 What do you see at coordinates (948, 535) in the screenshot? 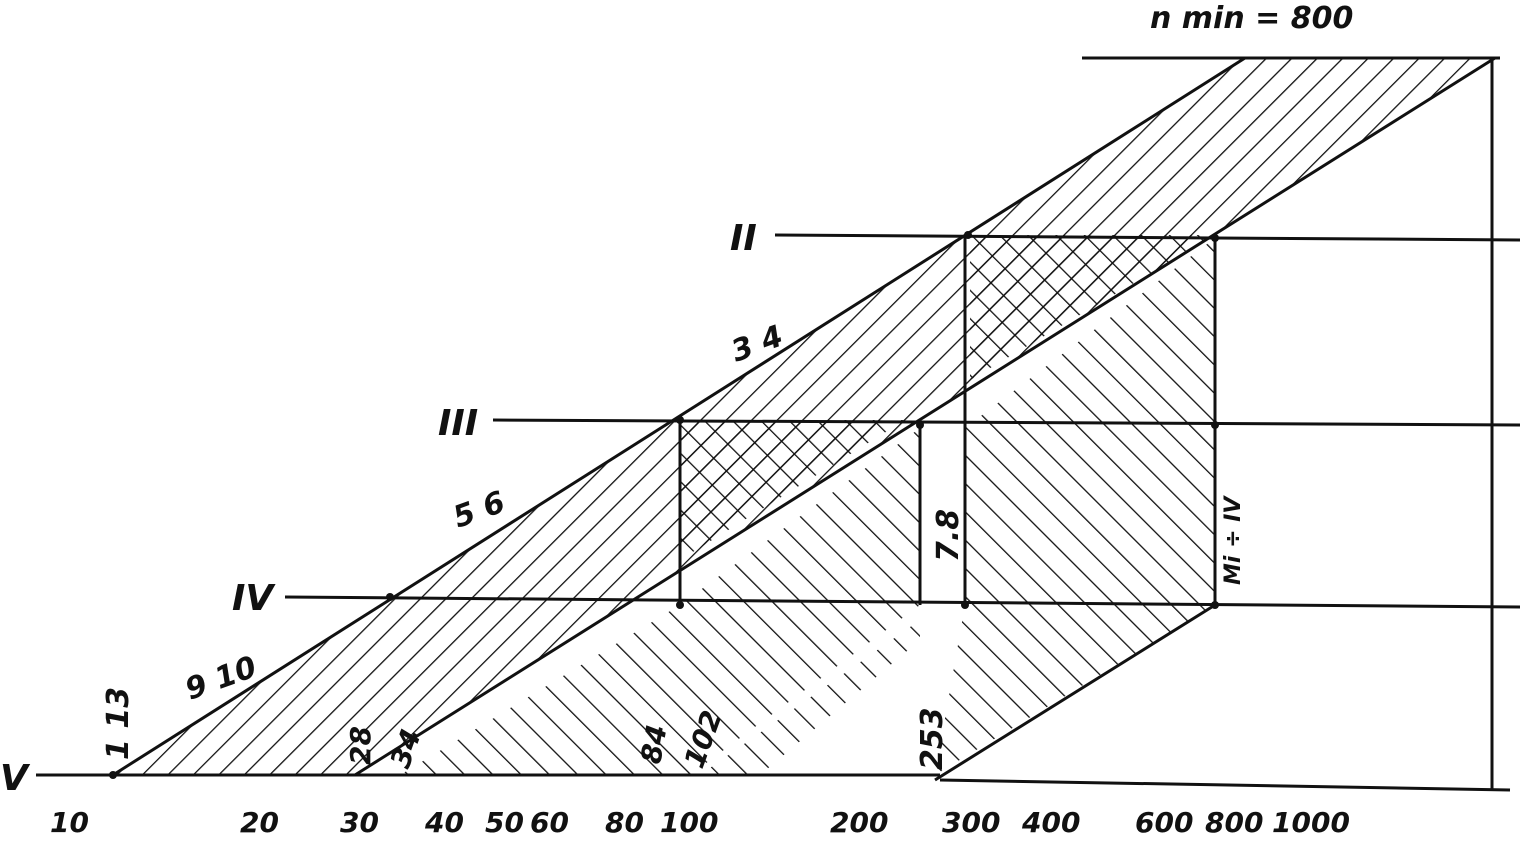
I see `block-label-7-8: 7.8` at bounding box center [948, 535].